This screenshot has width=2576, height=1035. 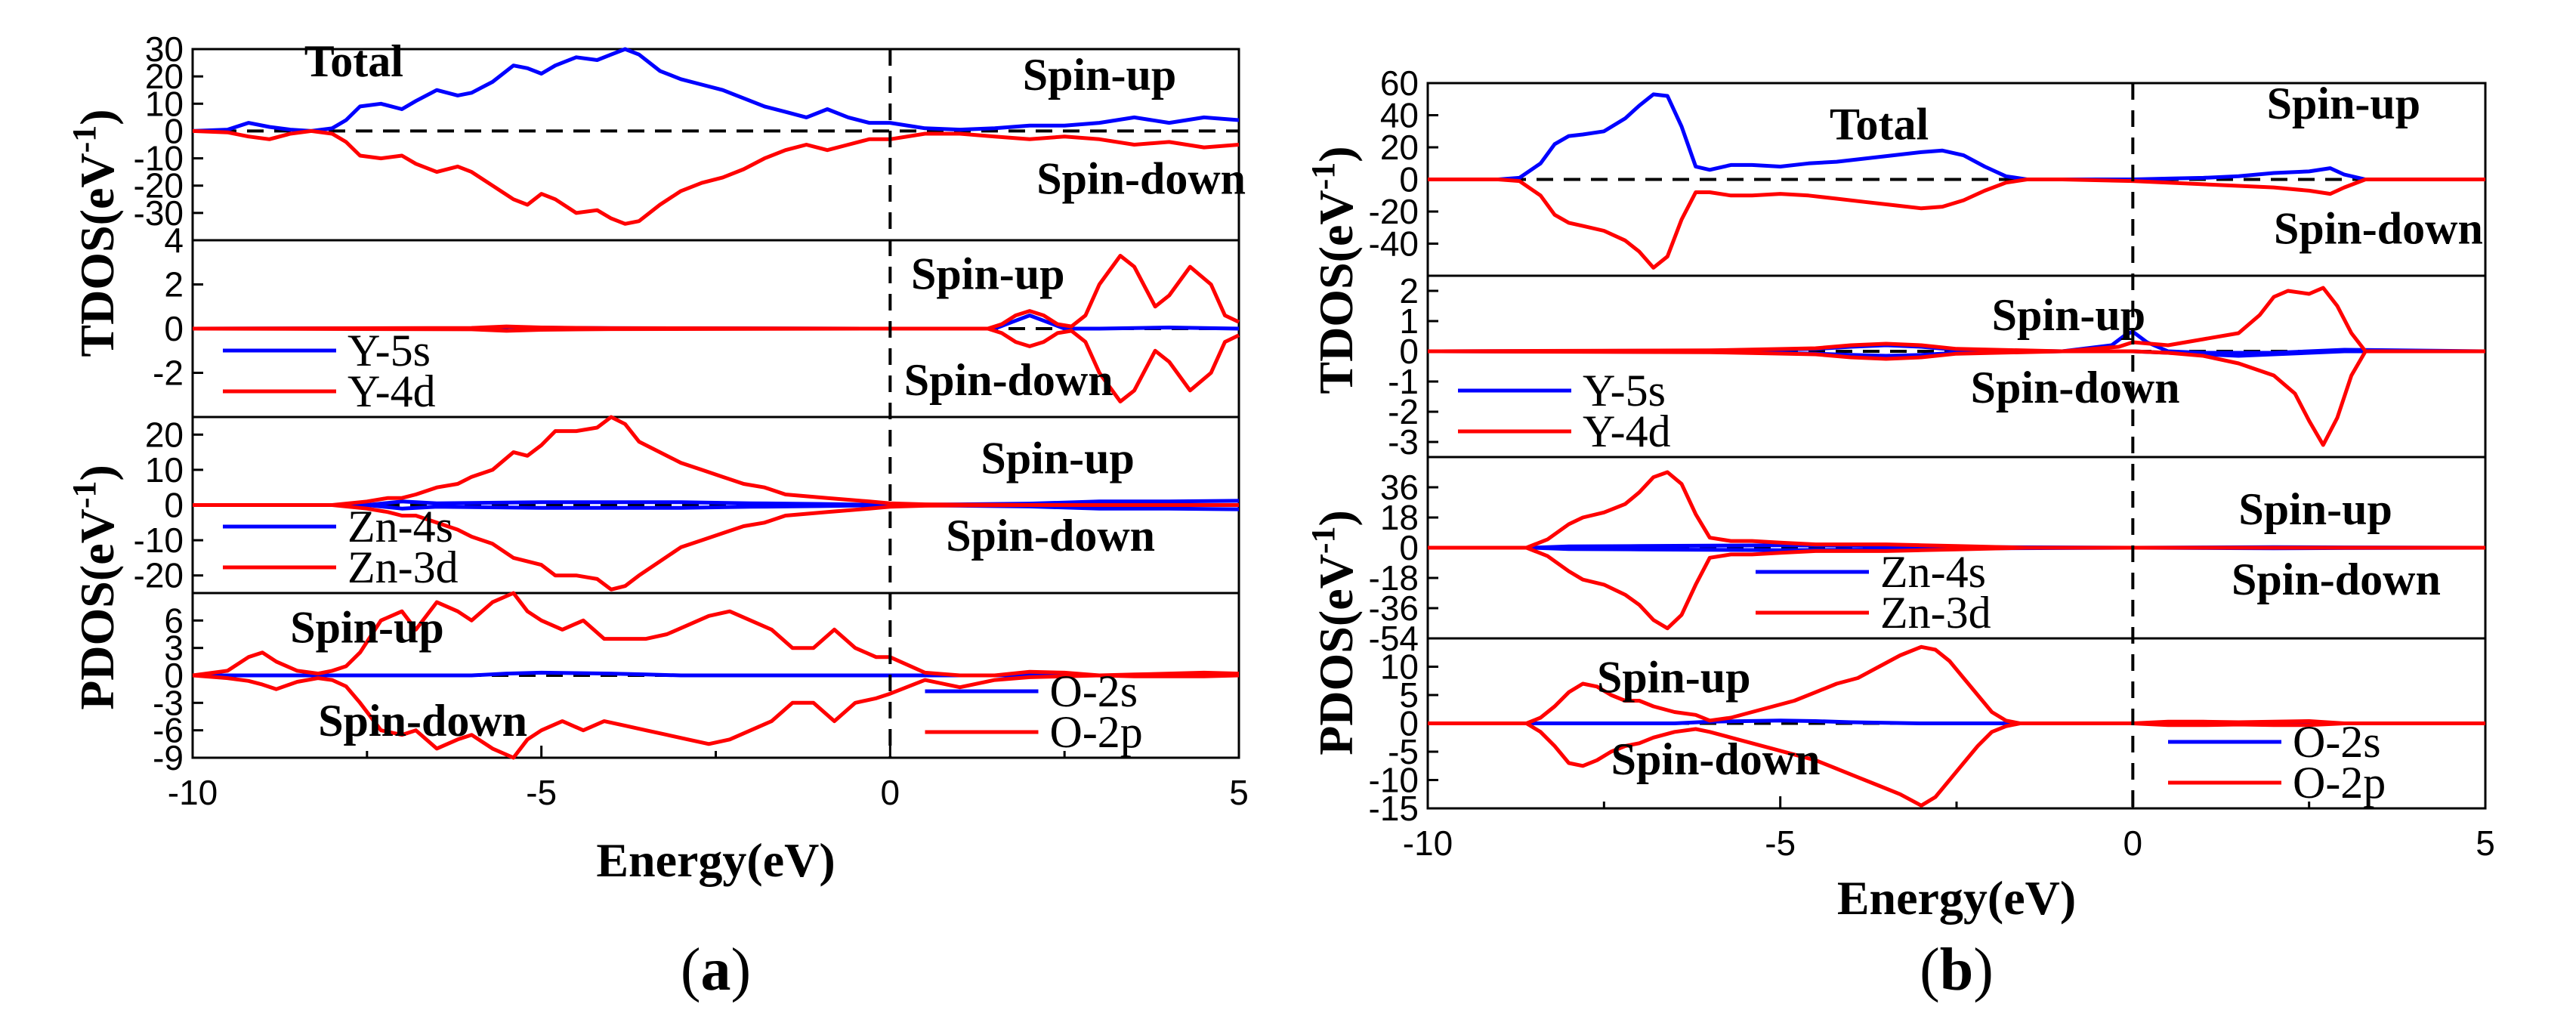 I want to click on y-tick-label: -54, so click(x=1394, y=639).